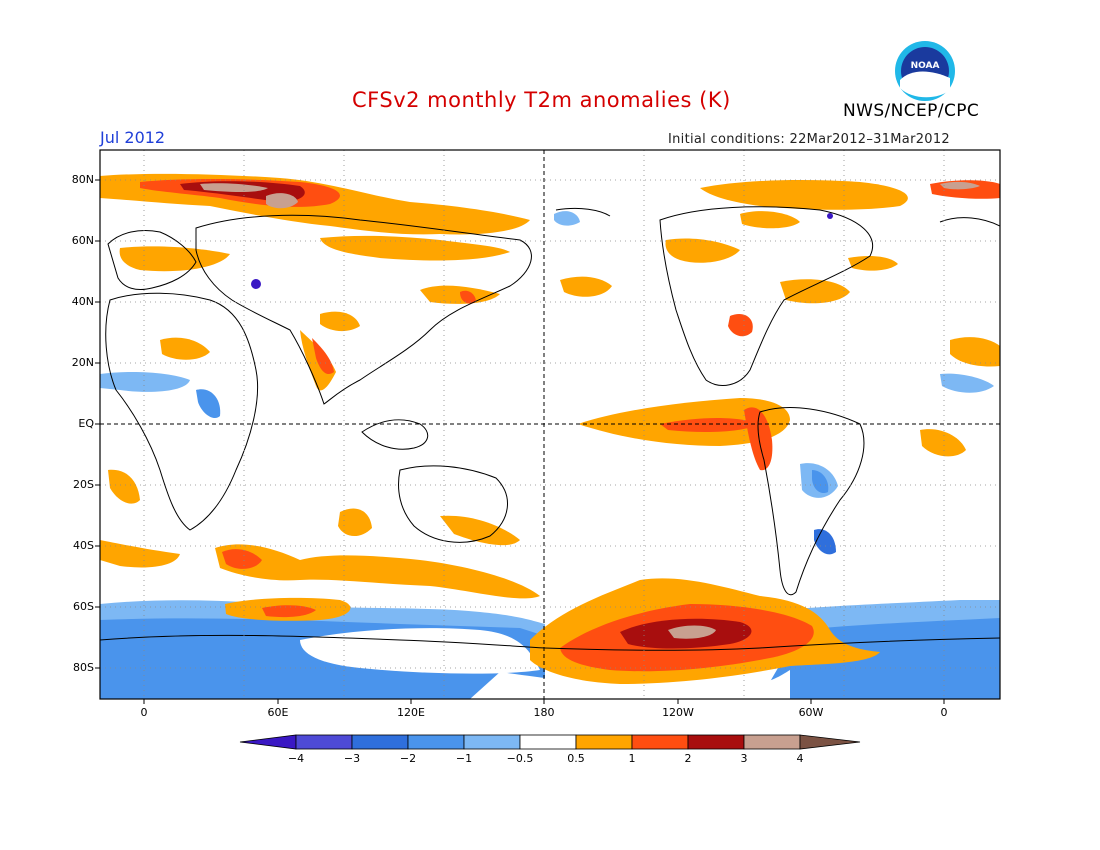  I want to click on lat-label-40n: 40N, so click(82, 301).